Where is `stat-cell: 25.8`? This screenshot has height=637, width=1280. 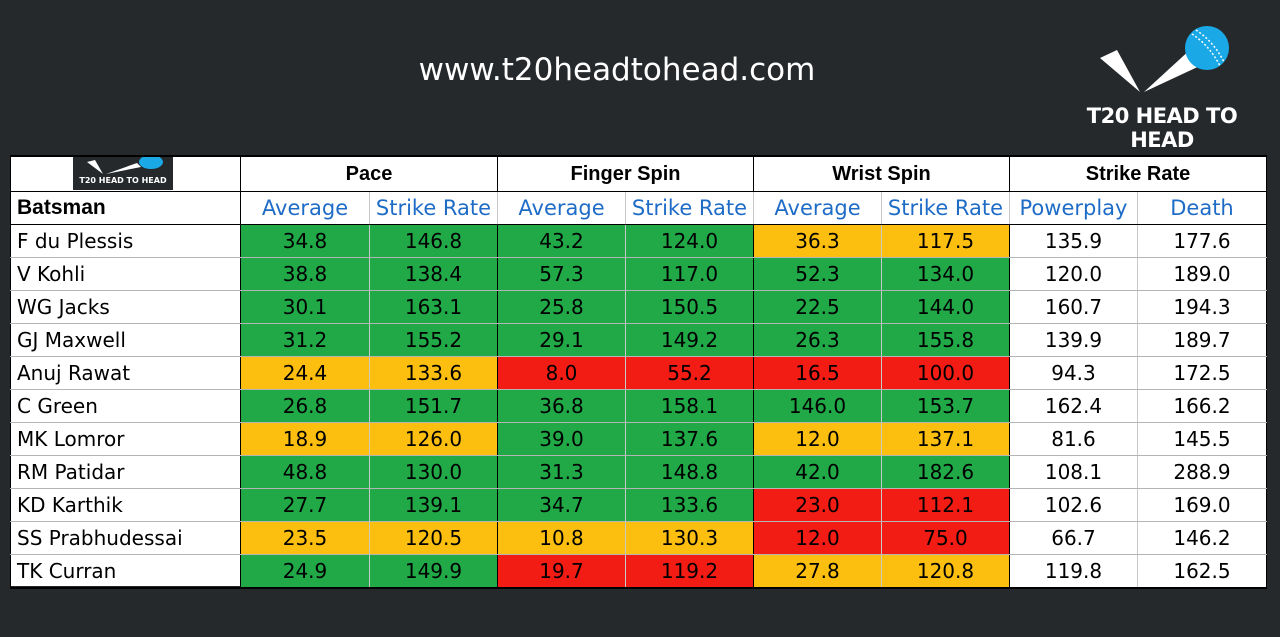
stat-cell: 25.8 is located at coordinates (561, 307).